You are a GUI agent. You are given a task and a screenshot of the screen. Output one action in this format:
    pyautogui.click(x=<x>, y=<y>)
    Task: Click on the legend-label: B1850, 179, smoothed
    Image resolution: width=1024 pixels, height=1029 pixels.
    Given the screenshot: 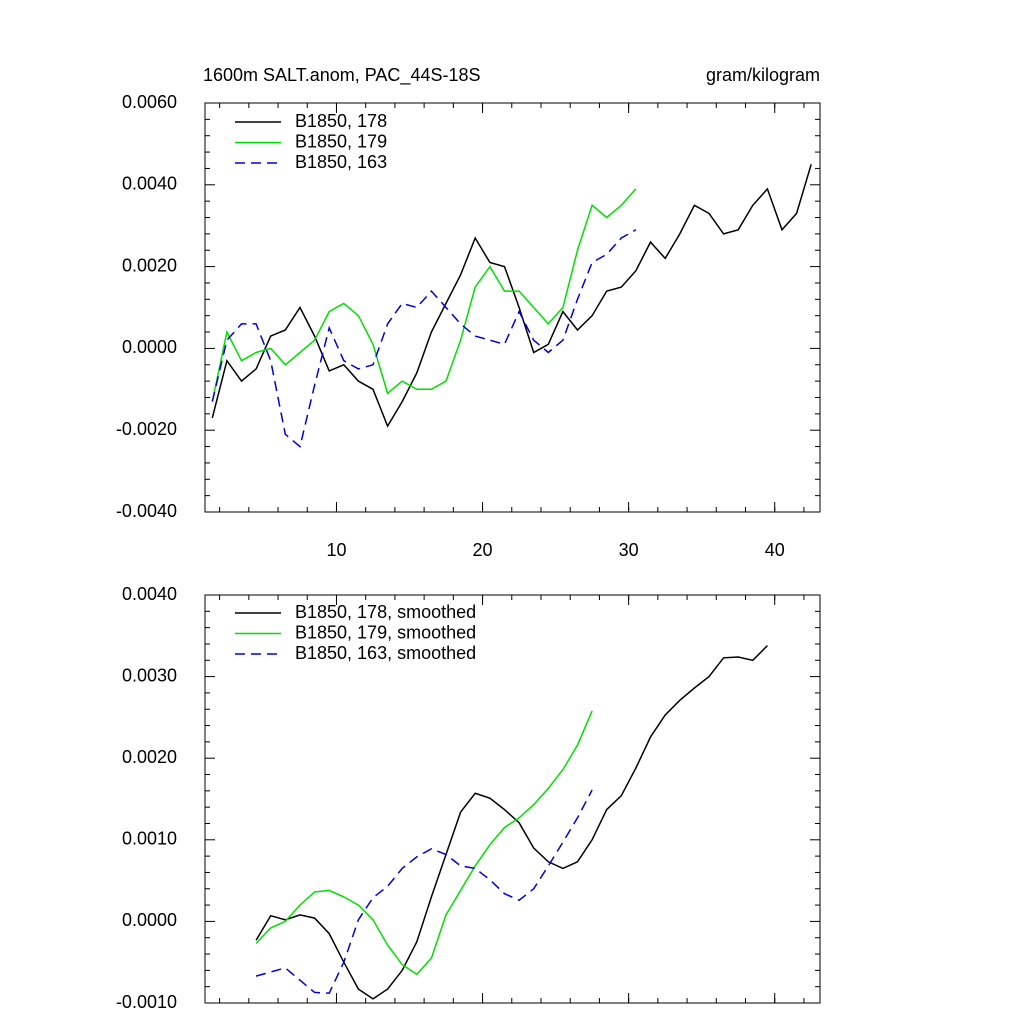 What is the action you would take?
    pyautogui.click(x=385, y=632)
    